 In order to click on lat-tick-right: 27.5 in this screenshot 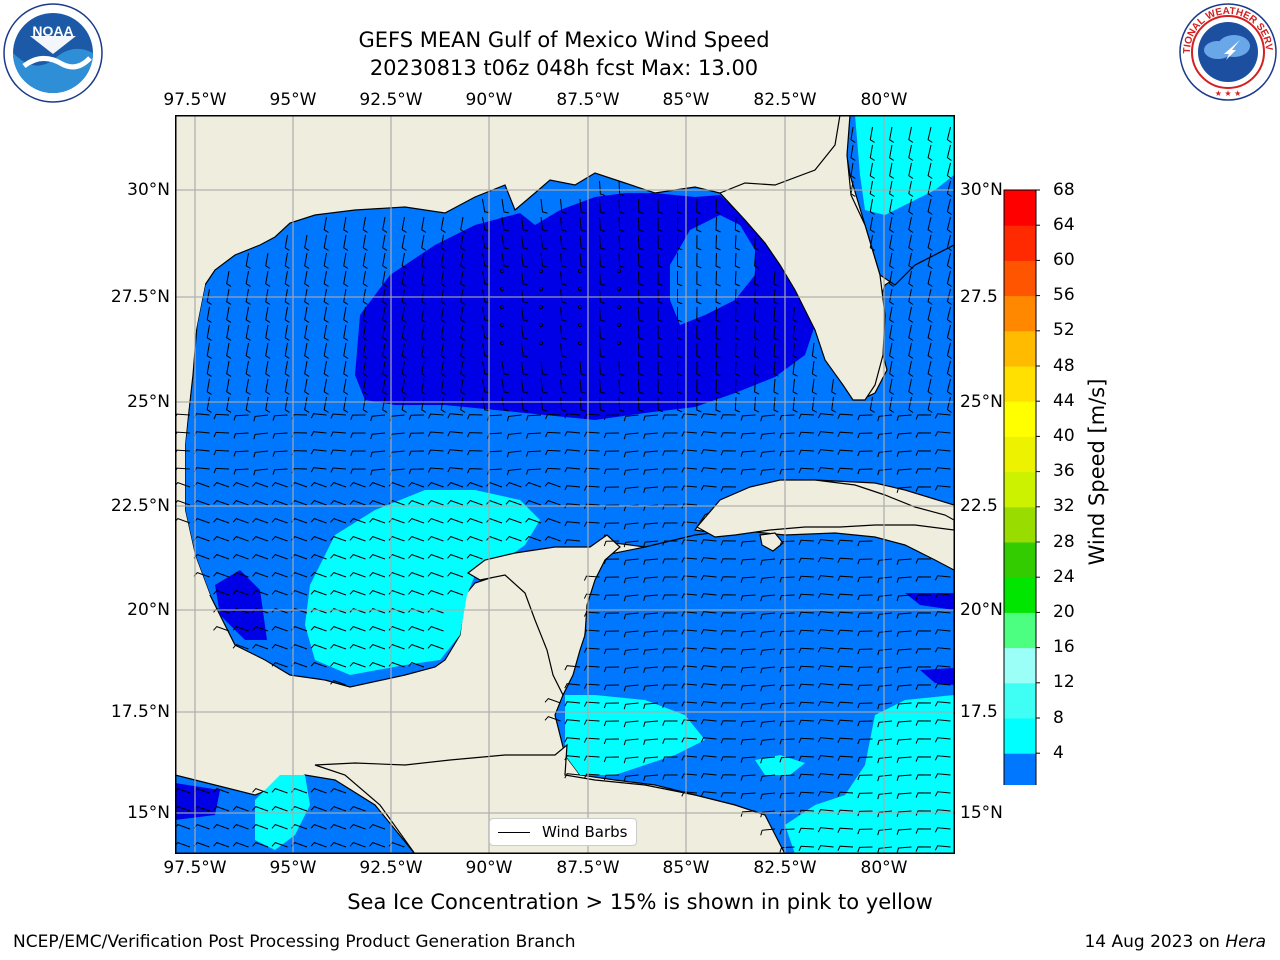, I will do `click(979, 297)`.